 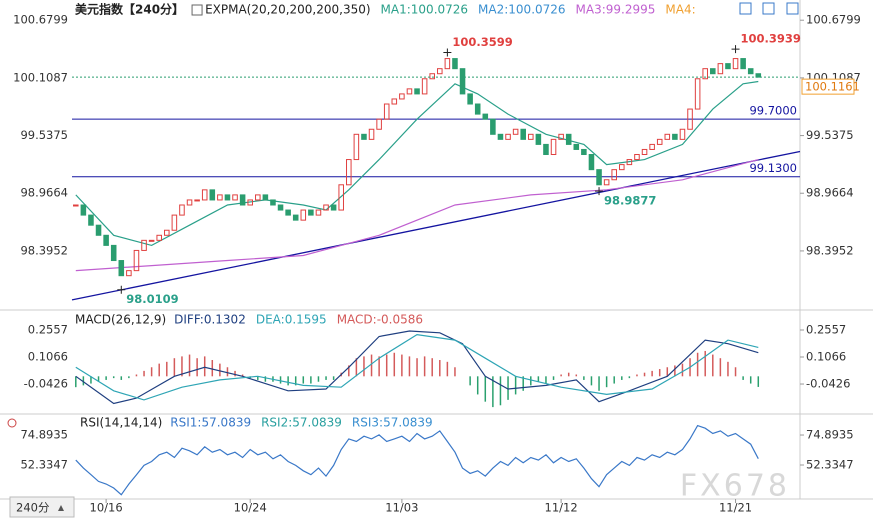 What do you see at coordinates (301, 423) in the screenshot?
I see `legend-entry: RSI2:57.0839` at bounding box center [301, 423].